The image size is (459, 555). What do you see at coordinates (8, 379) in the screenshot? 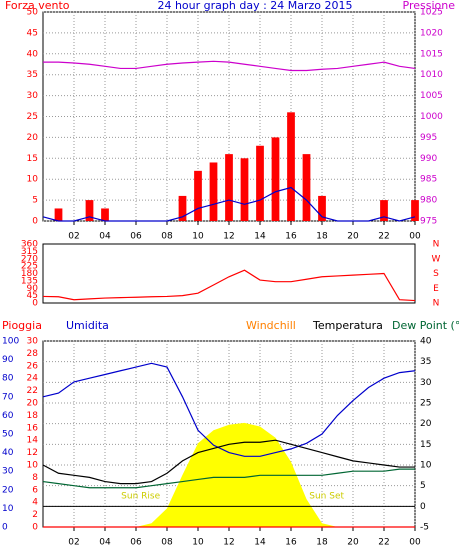
I see `hticks-label: 80` at bounding box center [8, 379].